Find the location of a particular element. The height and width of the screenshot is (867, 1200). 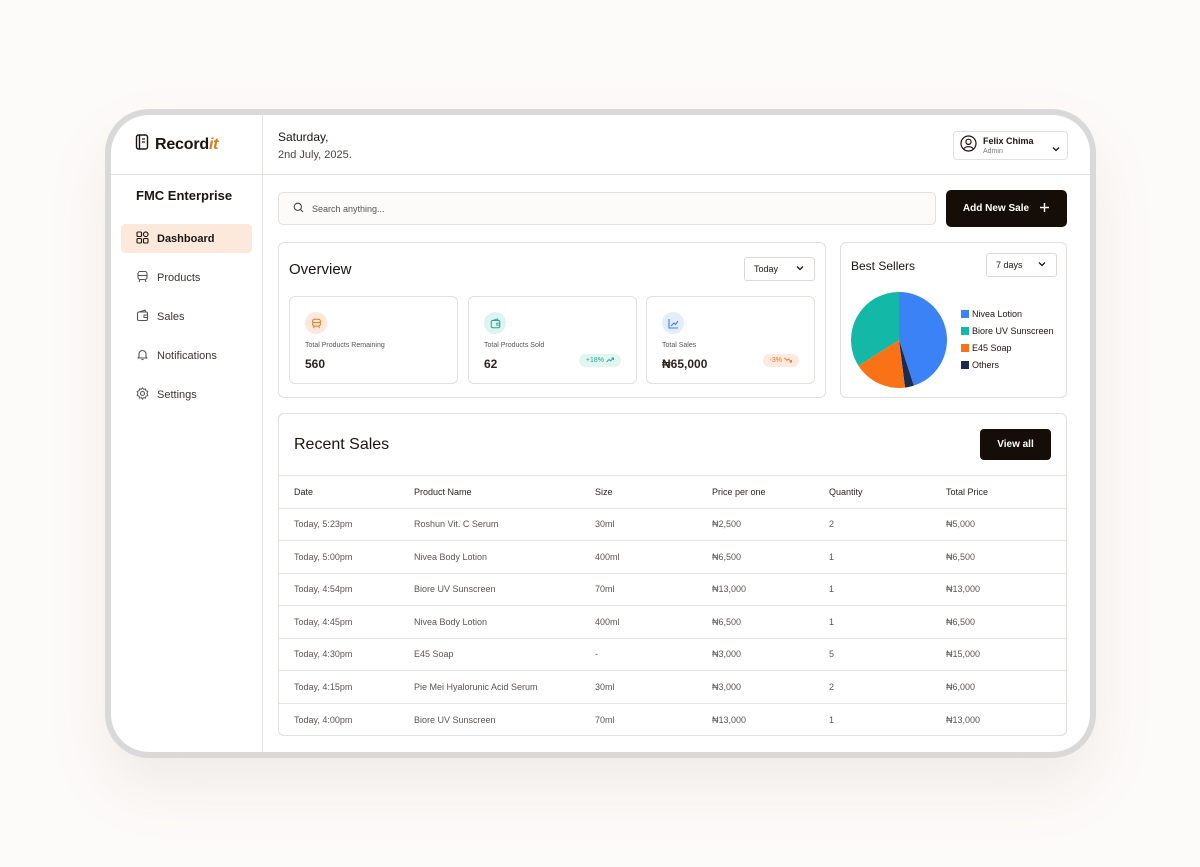

legend-swatch is located at coordinates (965, 347).